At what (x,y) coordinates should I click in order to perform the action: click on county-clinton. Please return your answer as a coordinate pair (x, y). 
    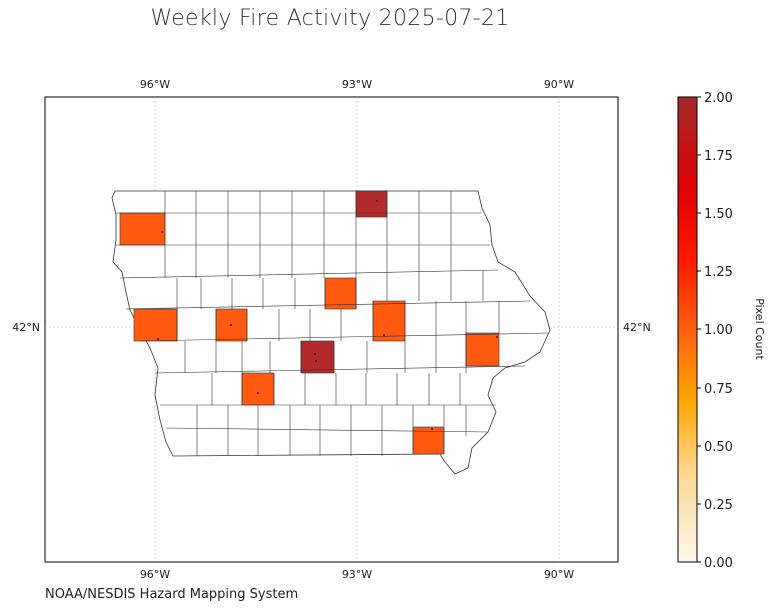
    Looking at the image, I should click on (482, 349).